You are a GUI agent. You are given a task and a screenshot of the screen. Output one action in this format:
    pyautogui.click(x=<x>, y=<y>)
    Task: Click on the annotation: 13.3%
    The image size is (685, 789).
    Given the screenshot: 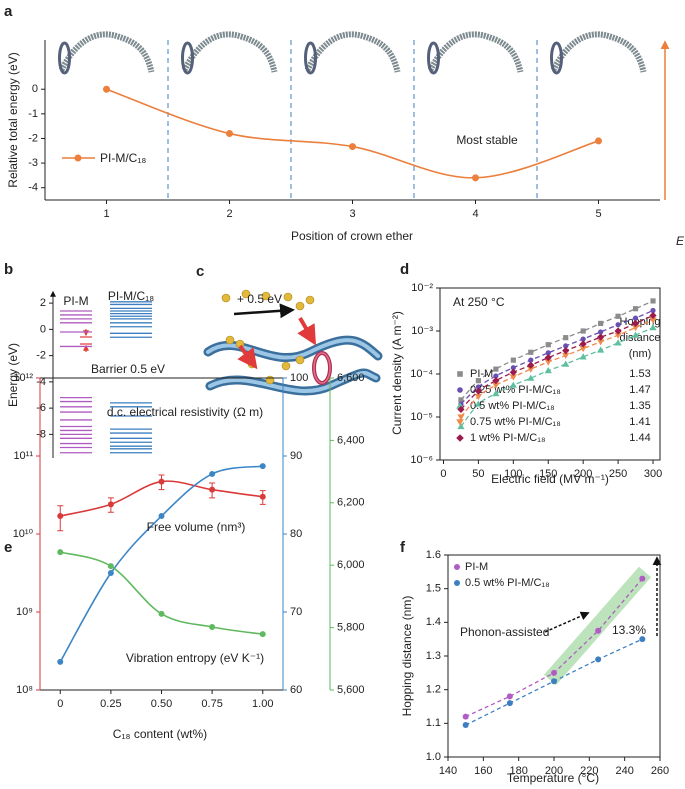 What is the action you would take?
    pyautogui.click(x=629, y=630)
    